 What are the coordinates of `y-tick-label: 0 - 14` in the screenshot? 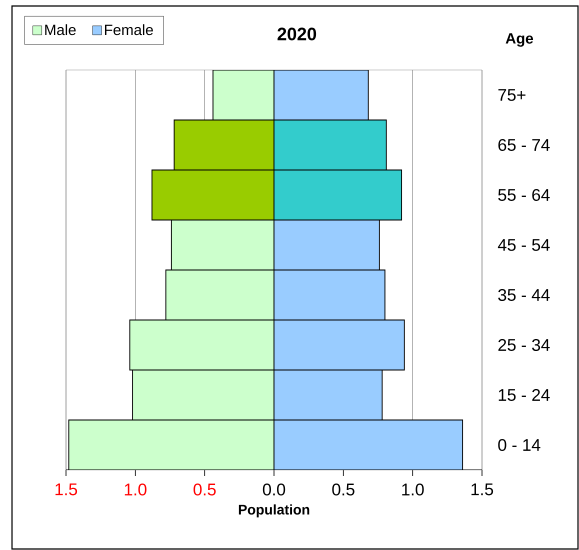 It's located at (519, 444).